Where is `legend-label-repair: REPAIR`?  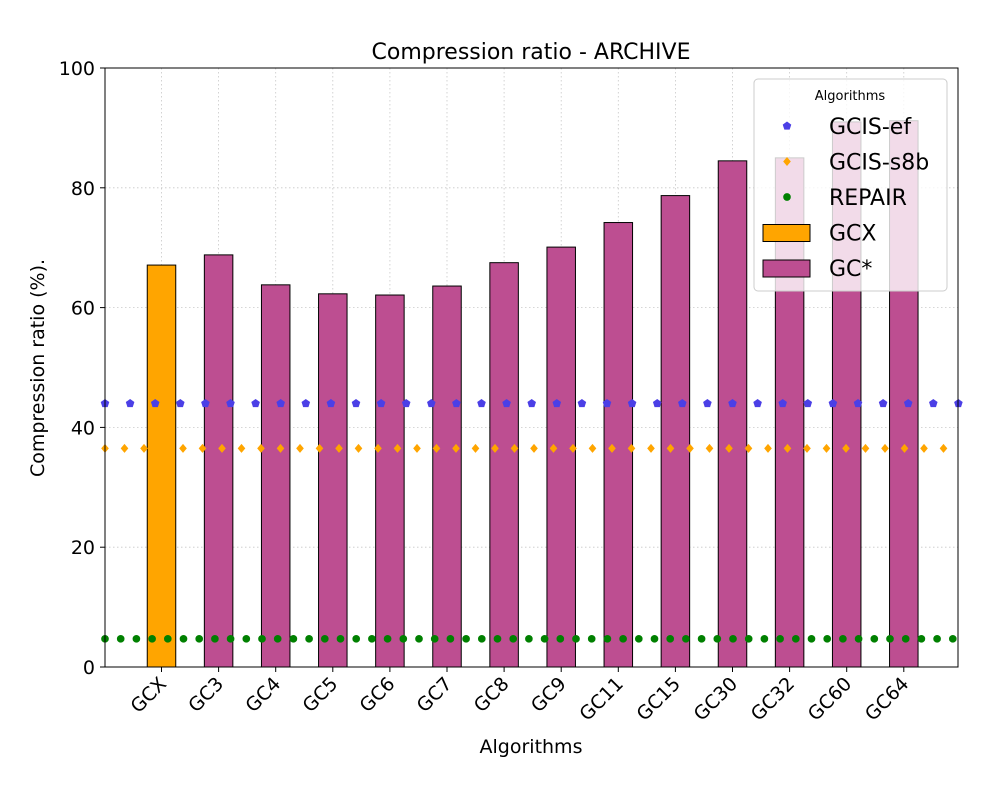
legend-label-repair: REPAIR is located at coordinates (868, 198).